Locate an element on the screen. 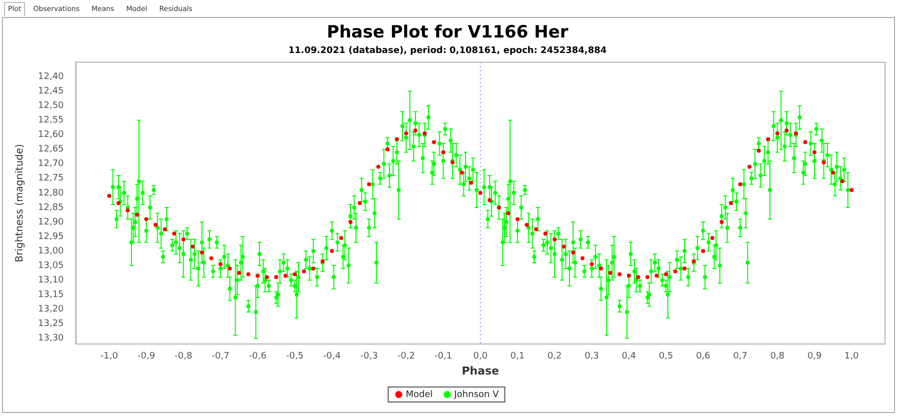 The image size is (899, 417). chart-subtitle: 11.09.2021 (database), period: 0,108161, epoch: 2452384,884 is located at coordinates (447, 51).